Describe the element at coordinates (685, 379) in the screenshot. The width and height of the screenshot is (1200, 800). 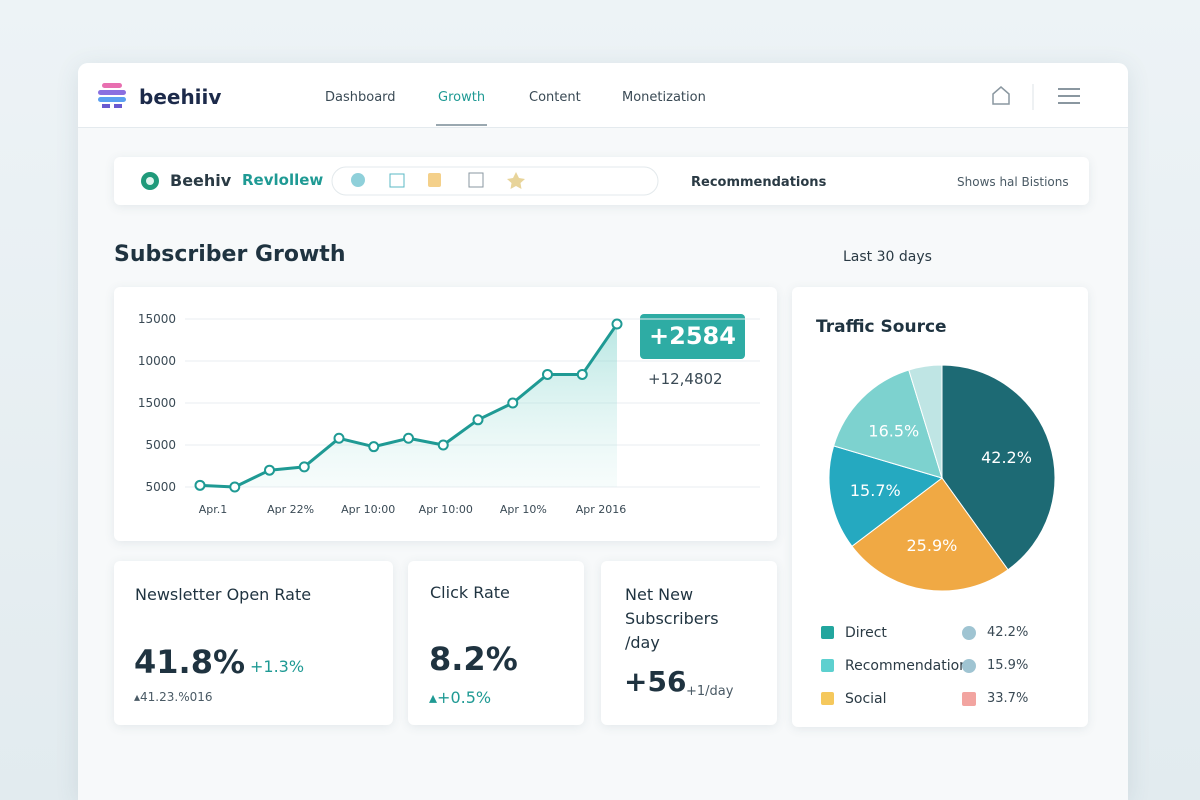
I see `badge-sub: +12,4802` at that location.